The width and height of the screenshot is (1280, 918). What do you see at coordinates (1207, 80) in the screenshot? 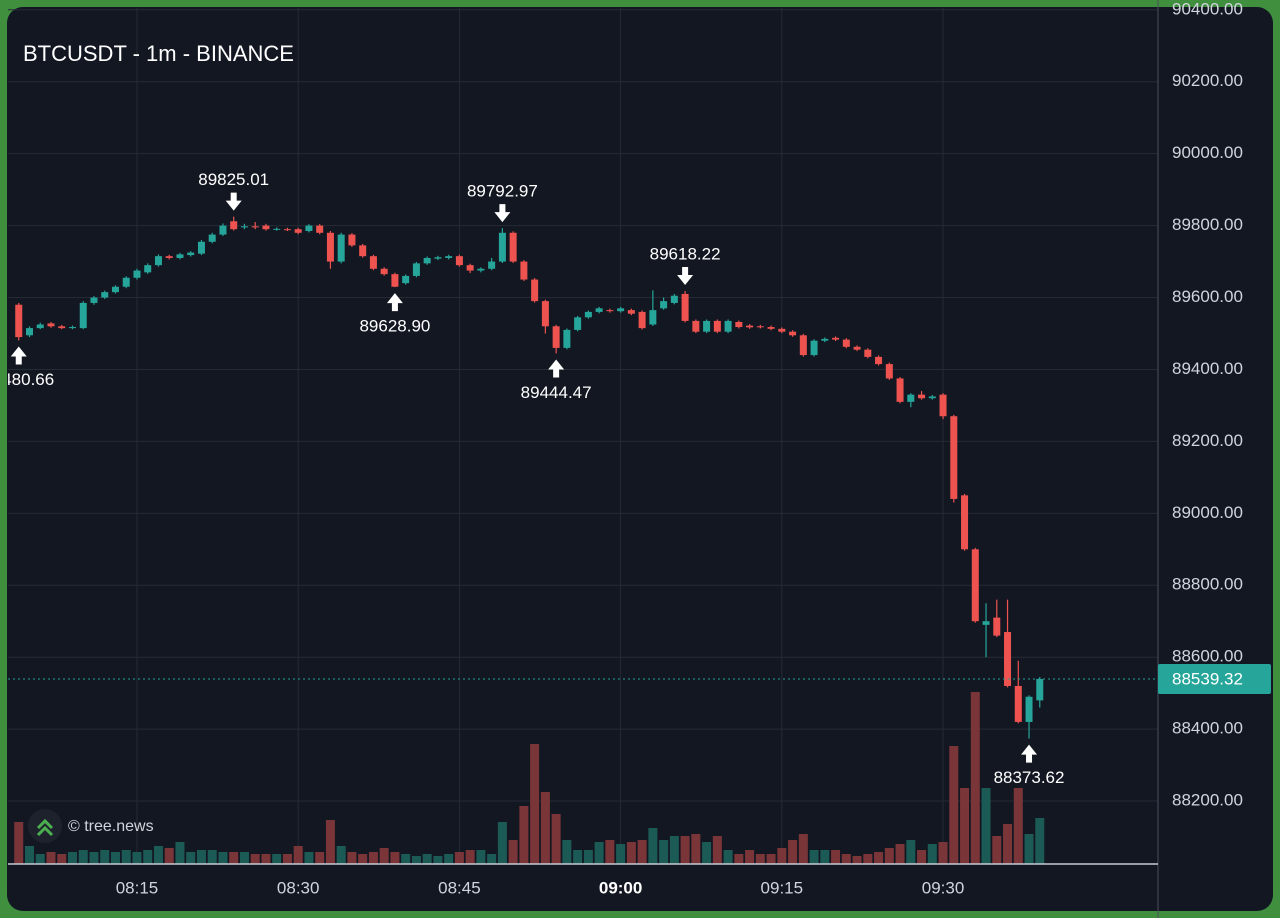
I see `y-tick-label: 90200.00` at bounding box center [1207, 80].